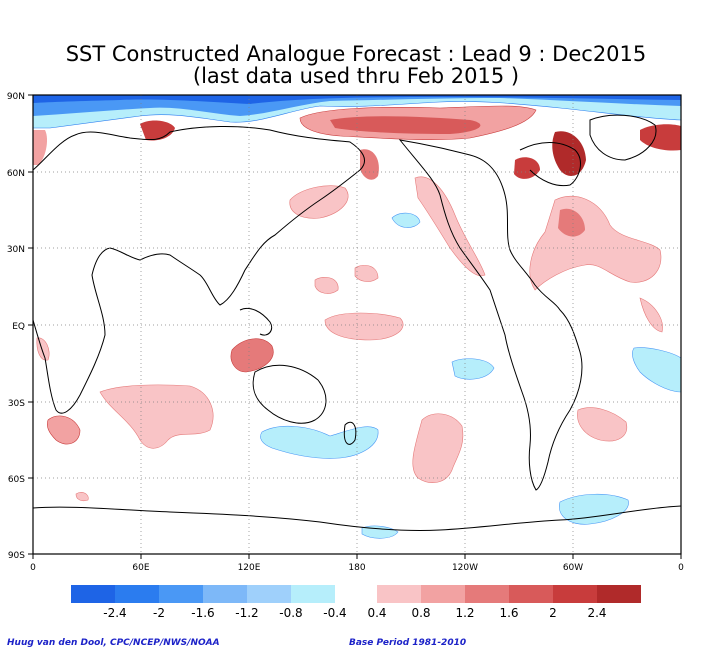 Image resolution: width=712 pixels, height=650 pixels. Describe the element at coordinates (319, 442) in the screenshot. I see `tasman-sea-cold-anomaly` at that location.